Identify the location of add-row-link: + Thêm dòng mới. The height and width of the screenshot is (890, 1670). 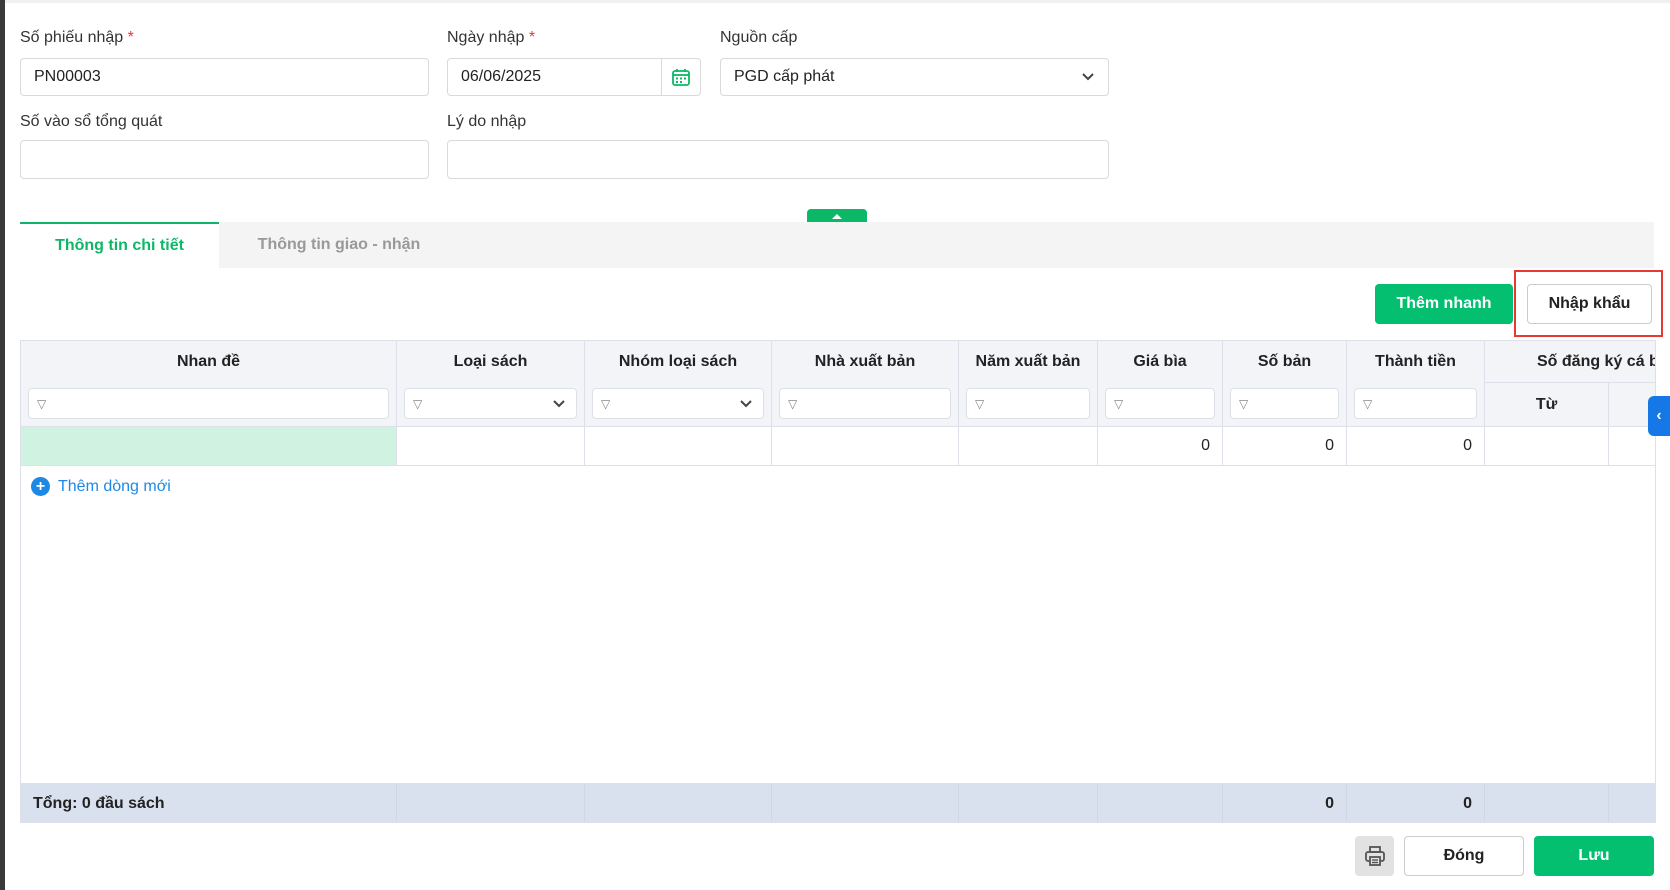
(101, 486).